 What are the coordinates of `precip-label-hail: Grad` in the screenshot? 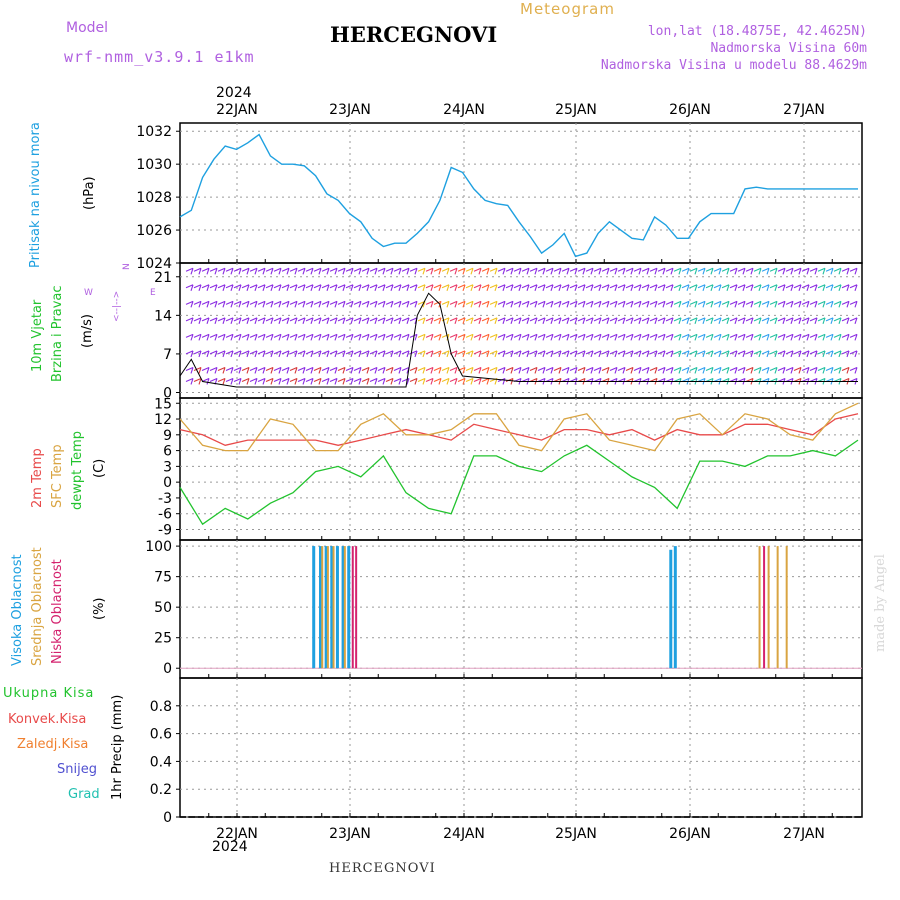 It's located at (84, 794).